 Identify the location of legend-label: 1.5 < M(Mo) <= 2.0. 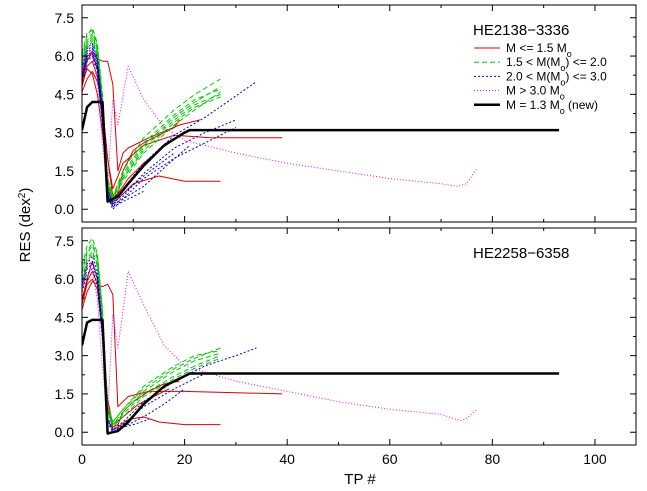
(556, 64).